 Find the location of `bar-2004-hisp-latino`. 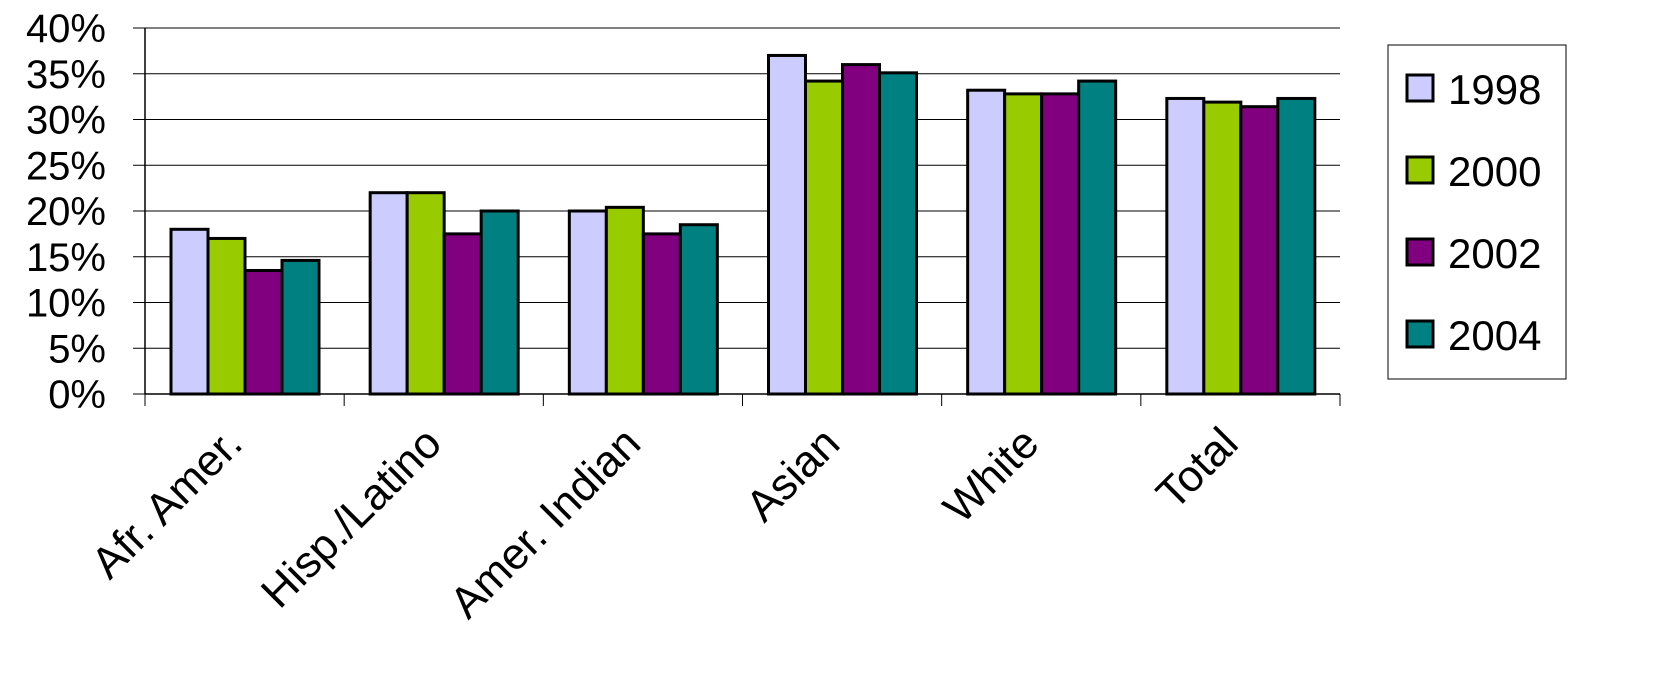

bar-2004-hisp-latino is located at coordinates (499, 302).